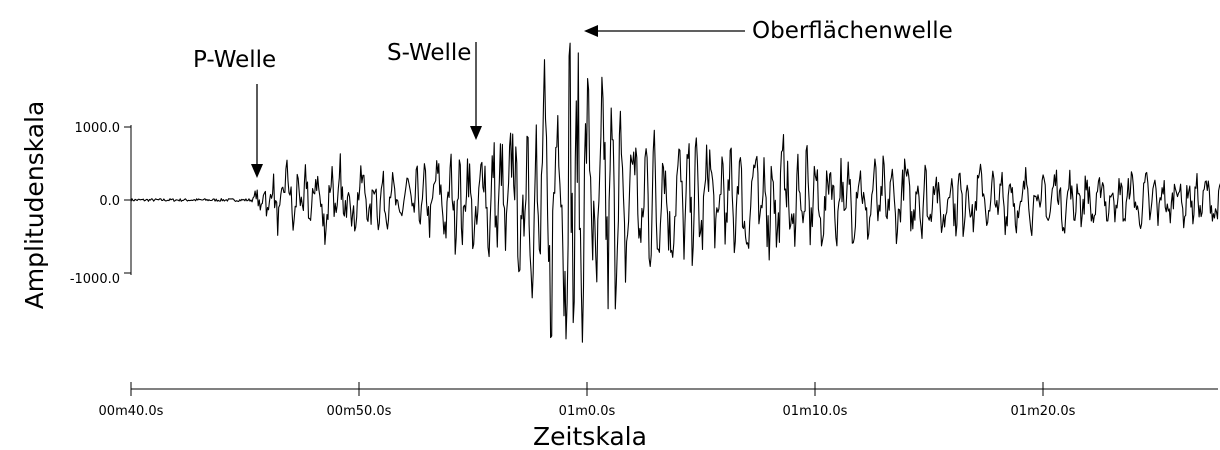 The height and width of the screenshot is (450, 1220). I want to click on x-axis-title: Zeitskala, so click(590, 436).